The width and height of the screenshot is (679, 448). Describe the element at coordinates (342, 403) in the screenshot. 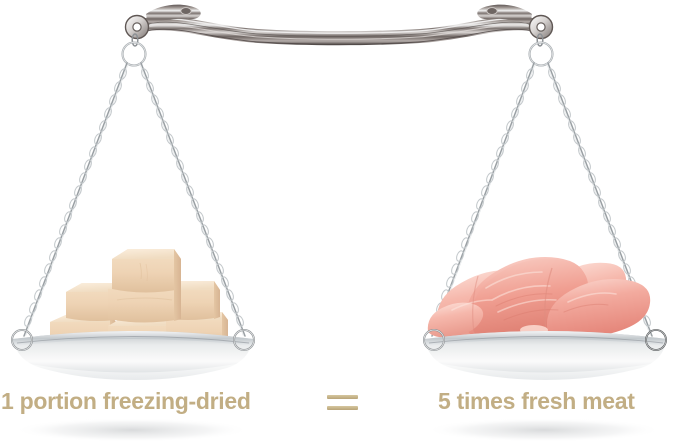

I see `equals-icon: =` at that location.